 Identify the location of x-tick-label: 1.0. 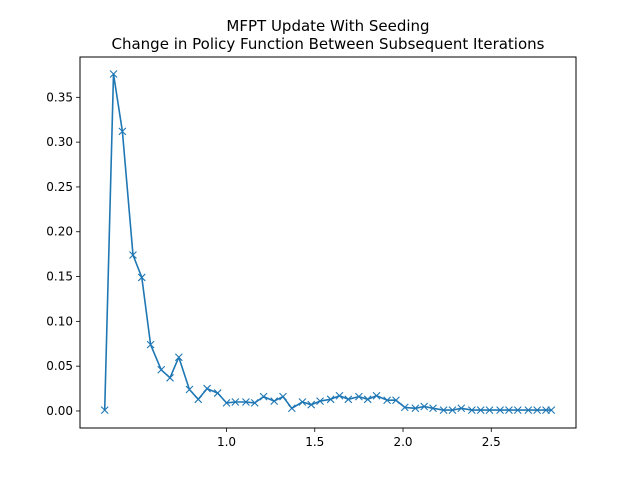
(226, 442).